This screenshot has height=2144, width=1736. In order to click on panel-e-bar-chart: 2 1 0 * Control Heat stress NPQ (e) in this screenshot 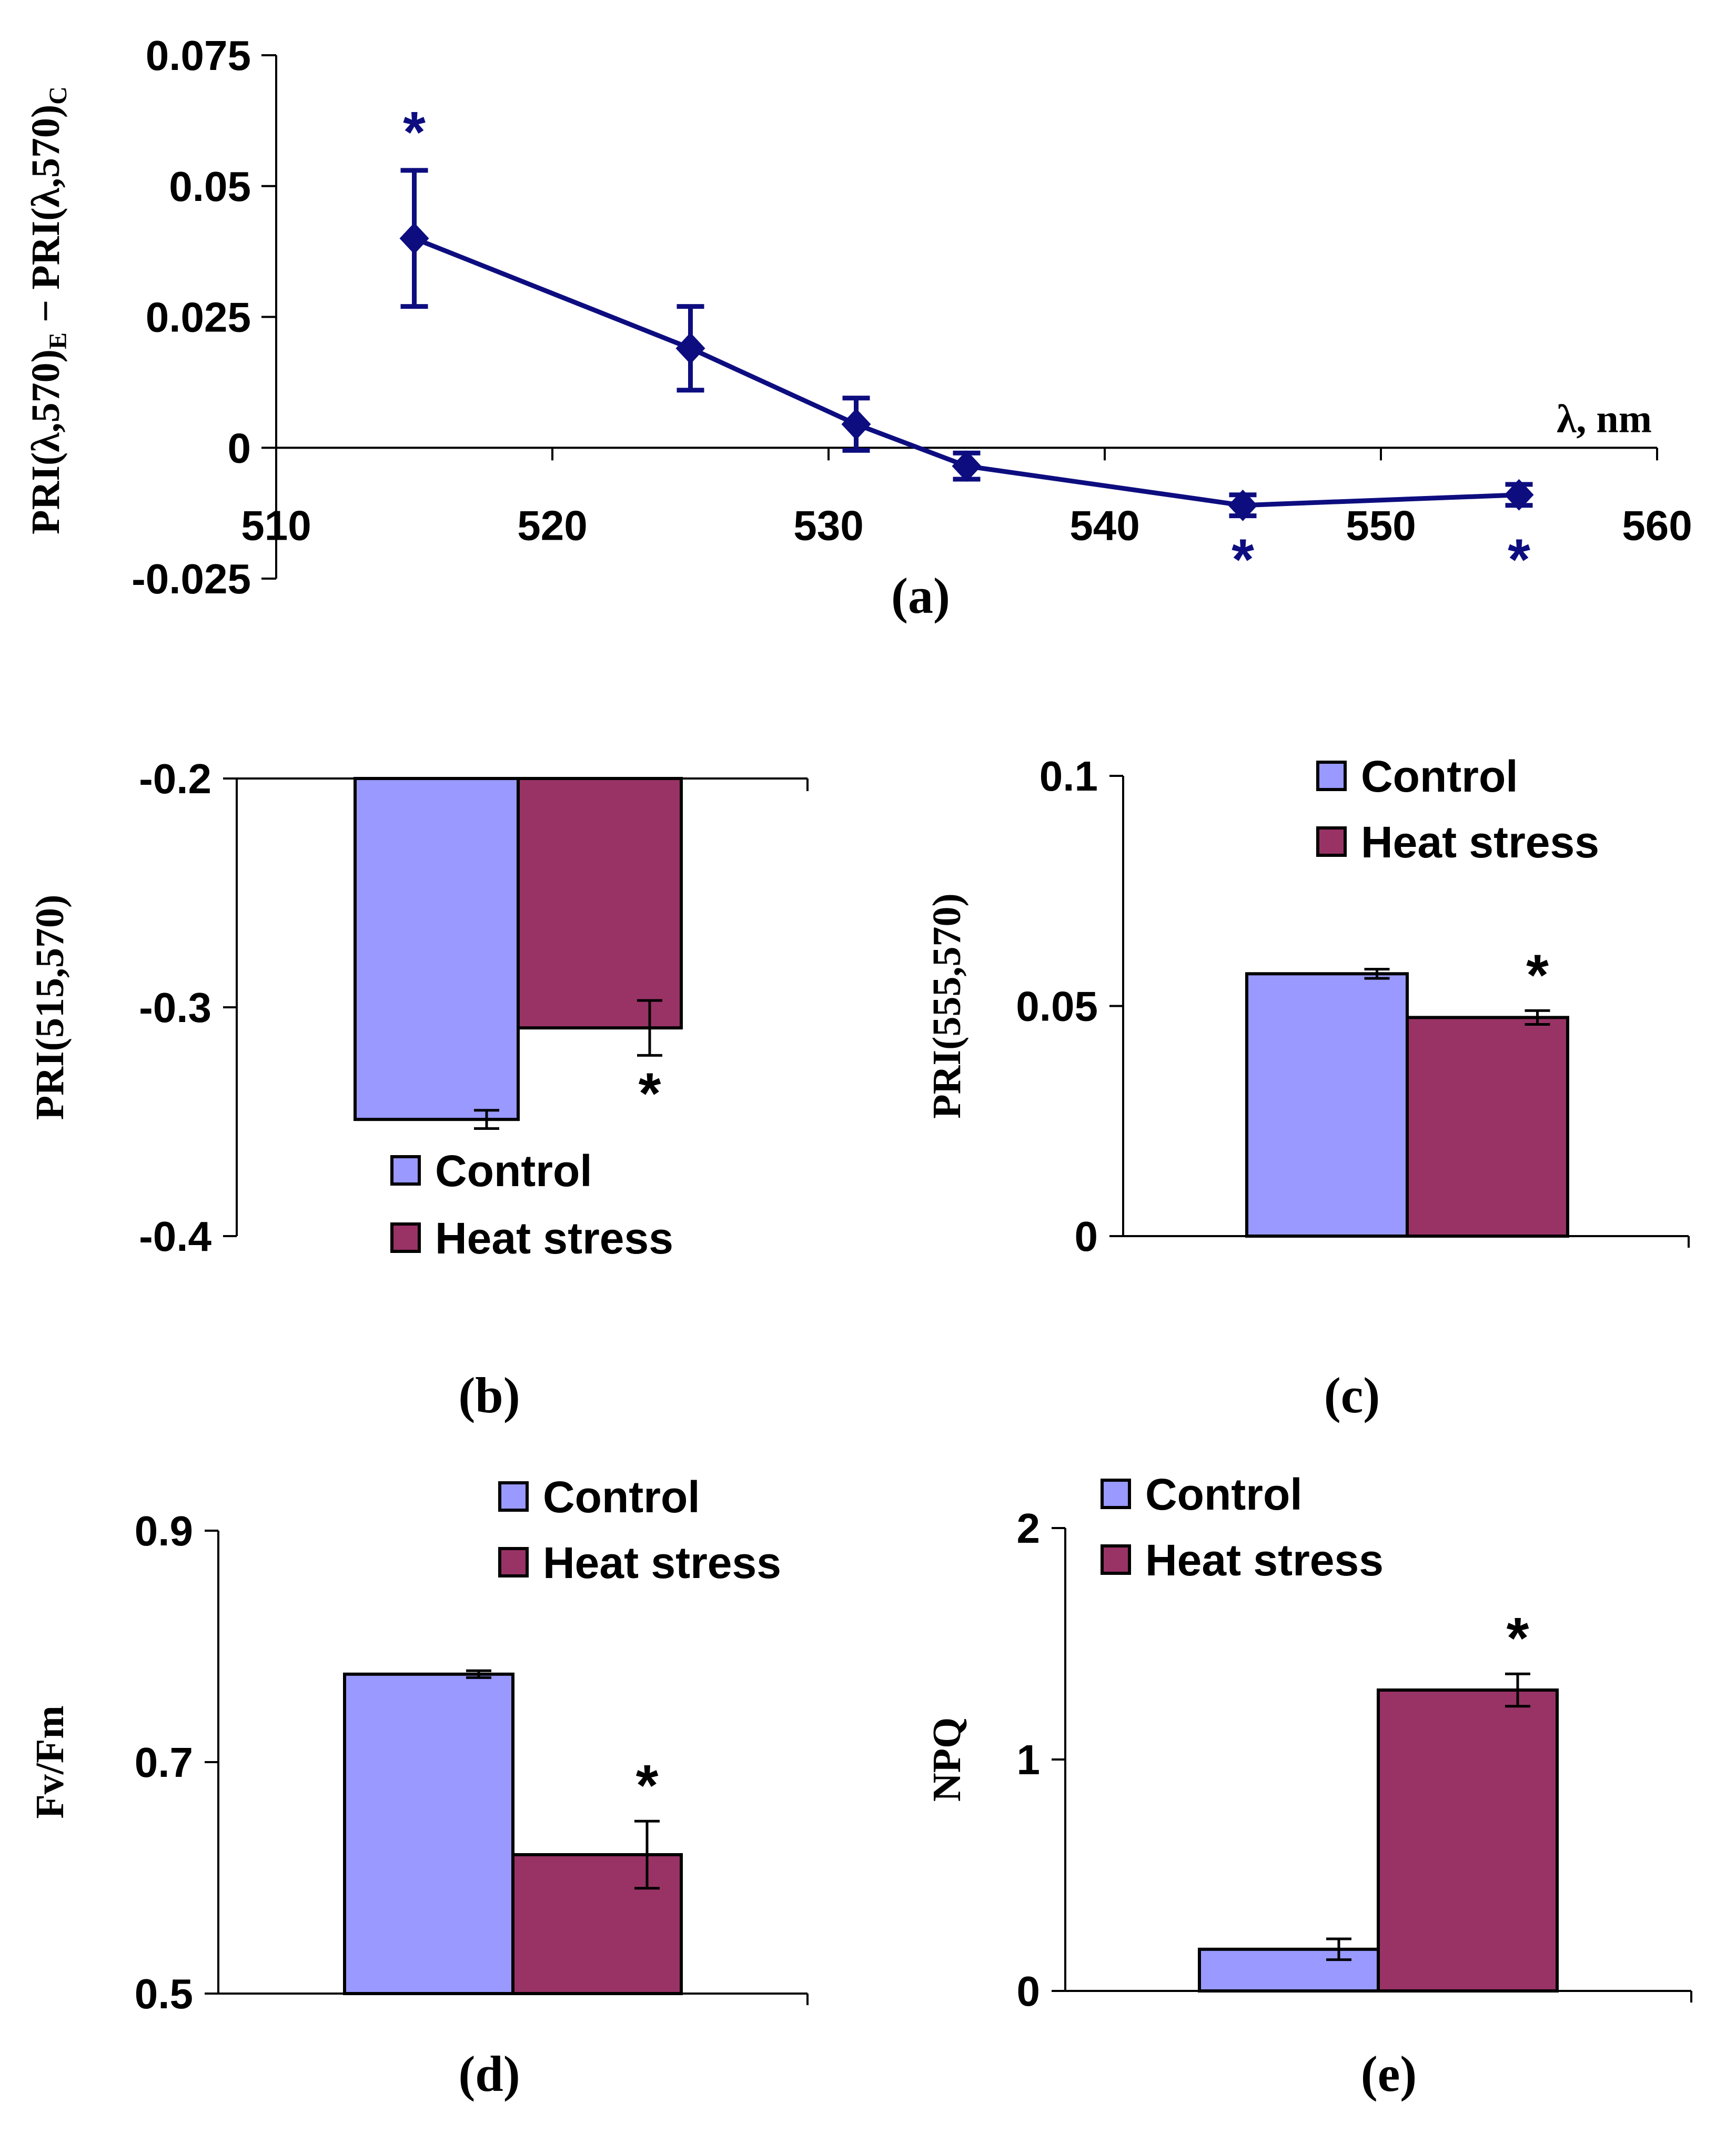, I will do `click(1308, 1786)`.